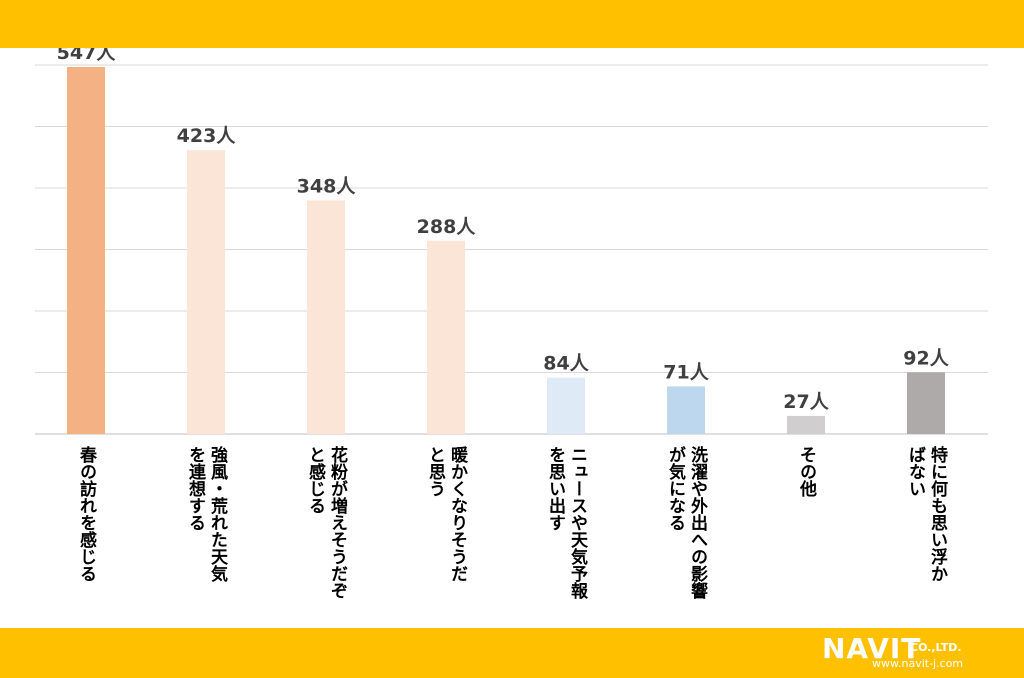 This screenshot has height=678, width=1024. I want to click on data-label: 288人, so click(447, 227).